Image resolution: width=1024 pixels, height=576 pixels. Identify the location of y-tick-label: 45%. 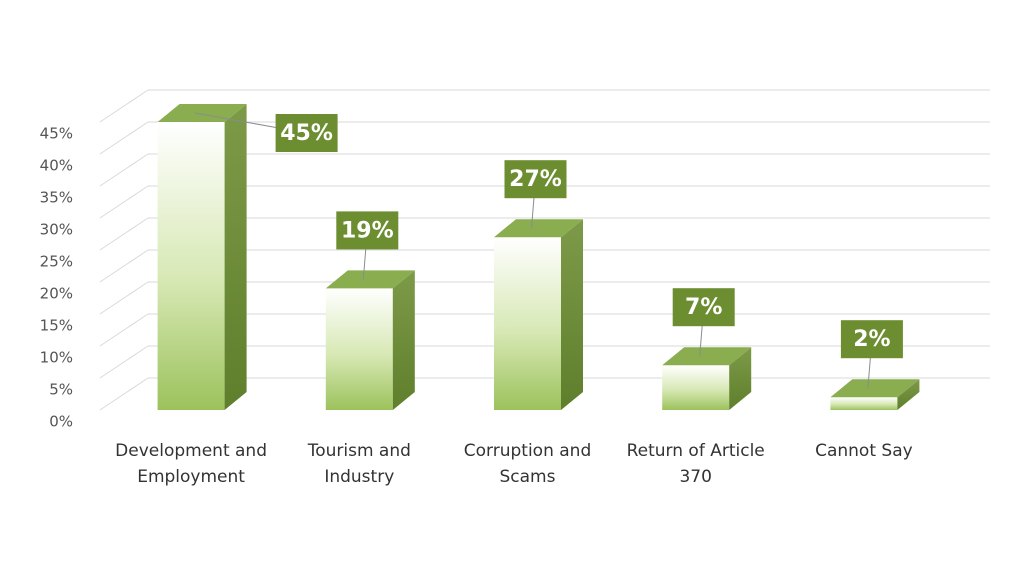
(56, 134).